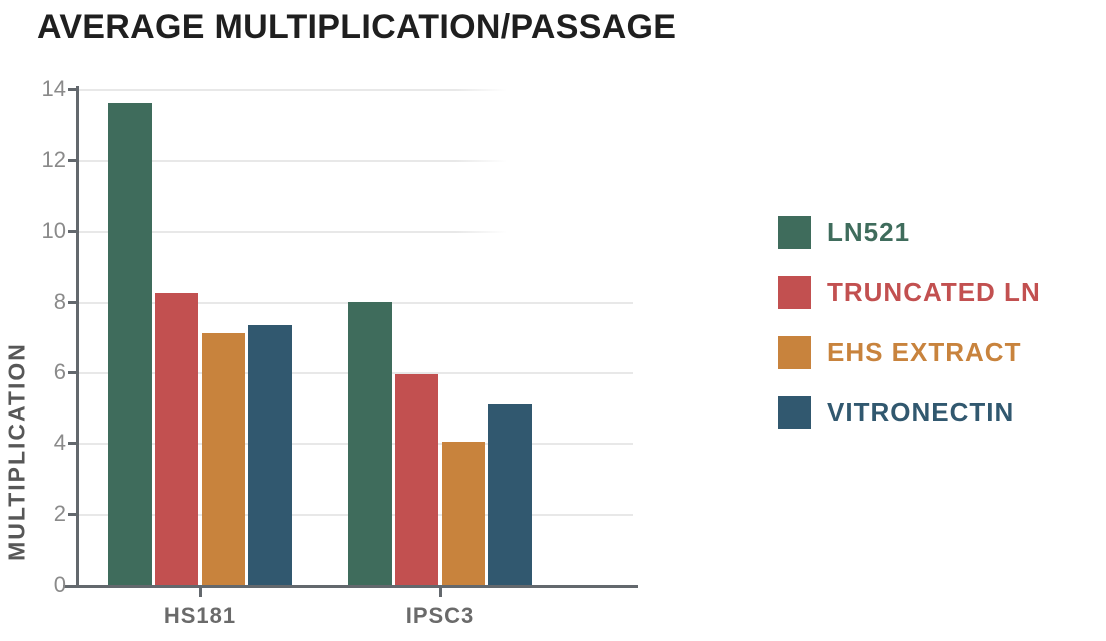 This screenshot has width=1106, height=641. I want to click on legend: LN521 TRUNCATED LN EHS EXTRACT VITRONECTIN, so click(909, 336).